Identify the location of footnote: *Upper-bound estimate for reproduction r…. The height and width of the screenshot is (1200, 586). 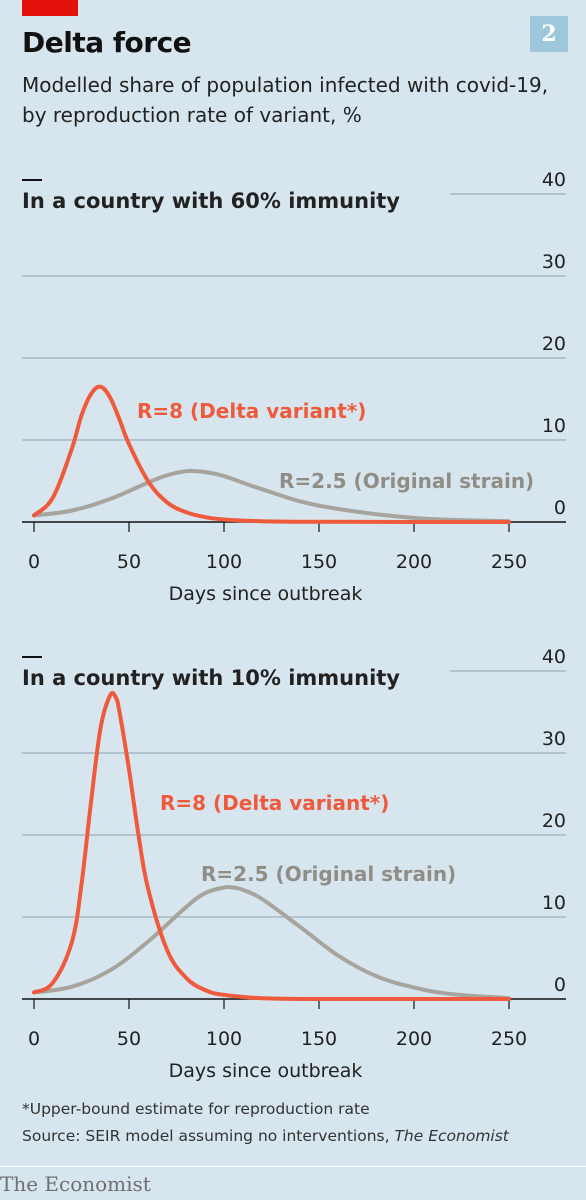
(196, 1109).